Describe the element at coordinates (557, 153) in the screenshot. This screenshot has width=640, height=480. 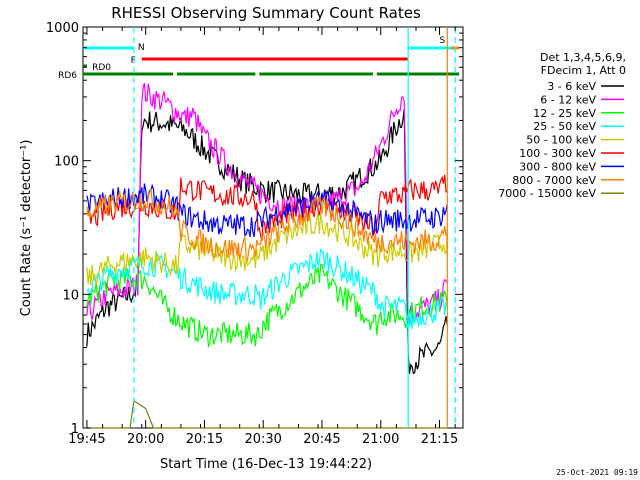
I see `legend-label: 100 - 300 keV` at that location.